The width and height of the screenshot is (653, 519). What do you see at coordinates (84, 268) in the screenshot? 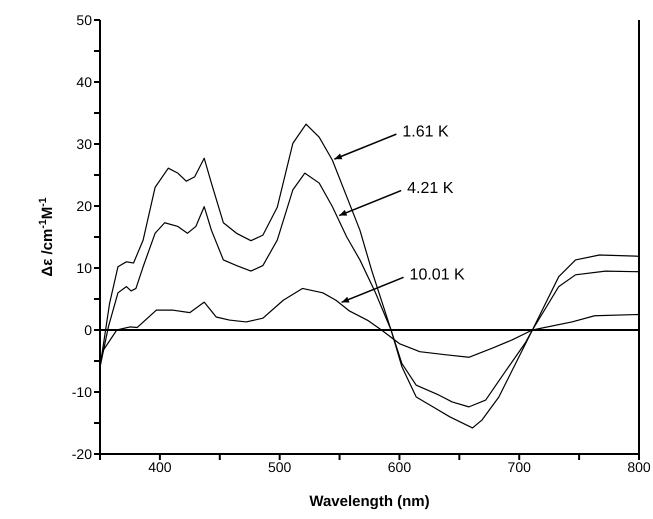
I see `y-tick-label: 10` at bounding box center [84, 268].